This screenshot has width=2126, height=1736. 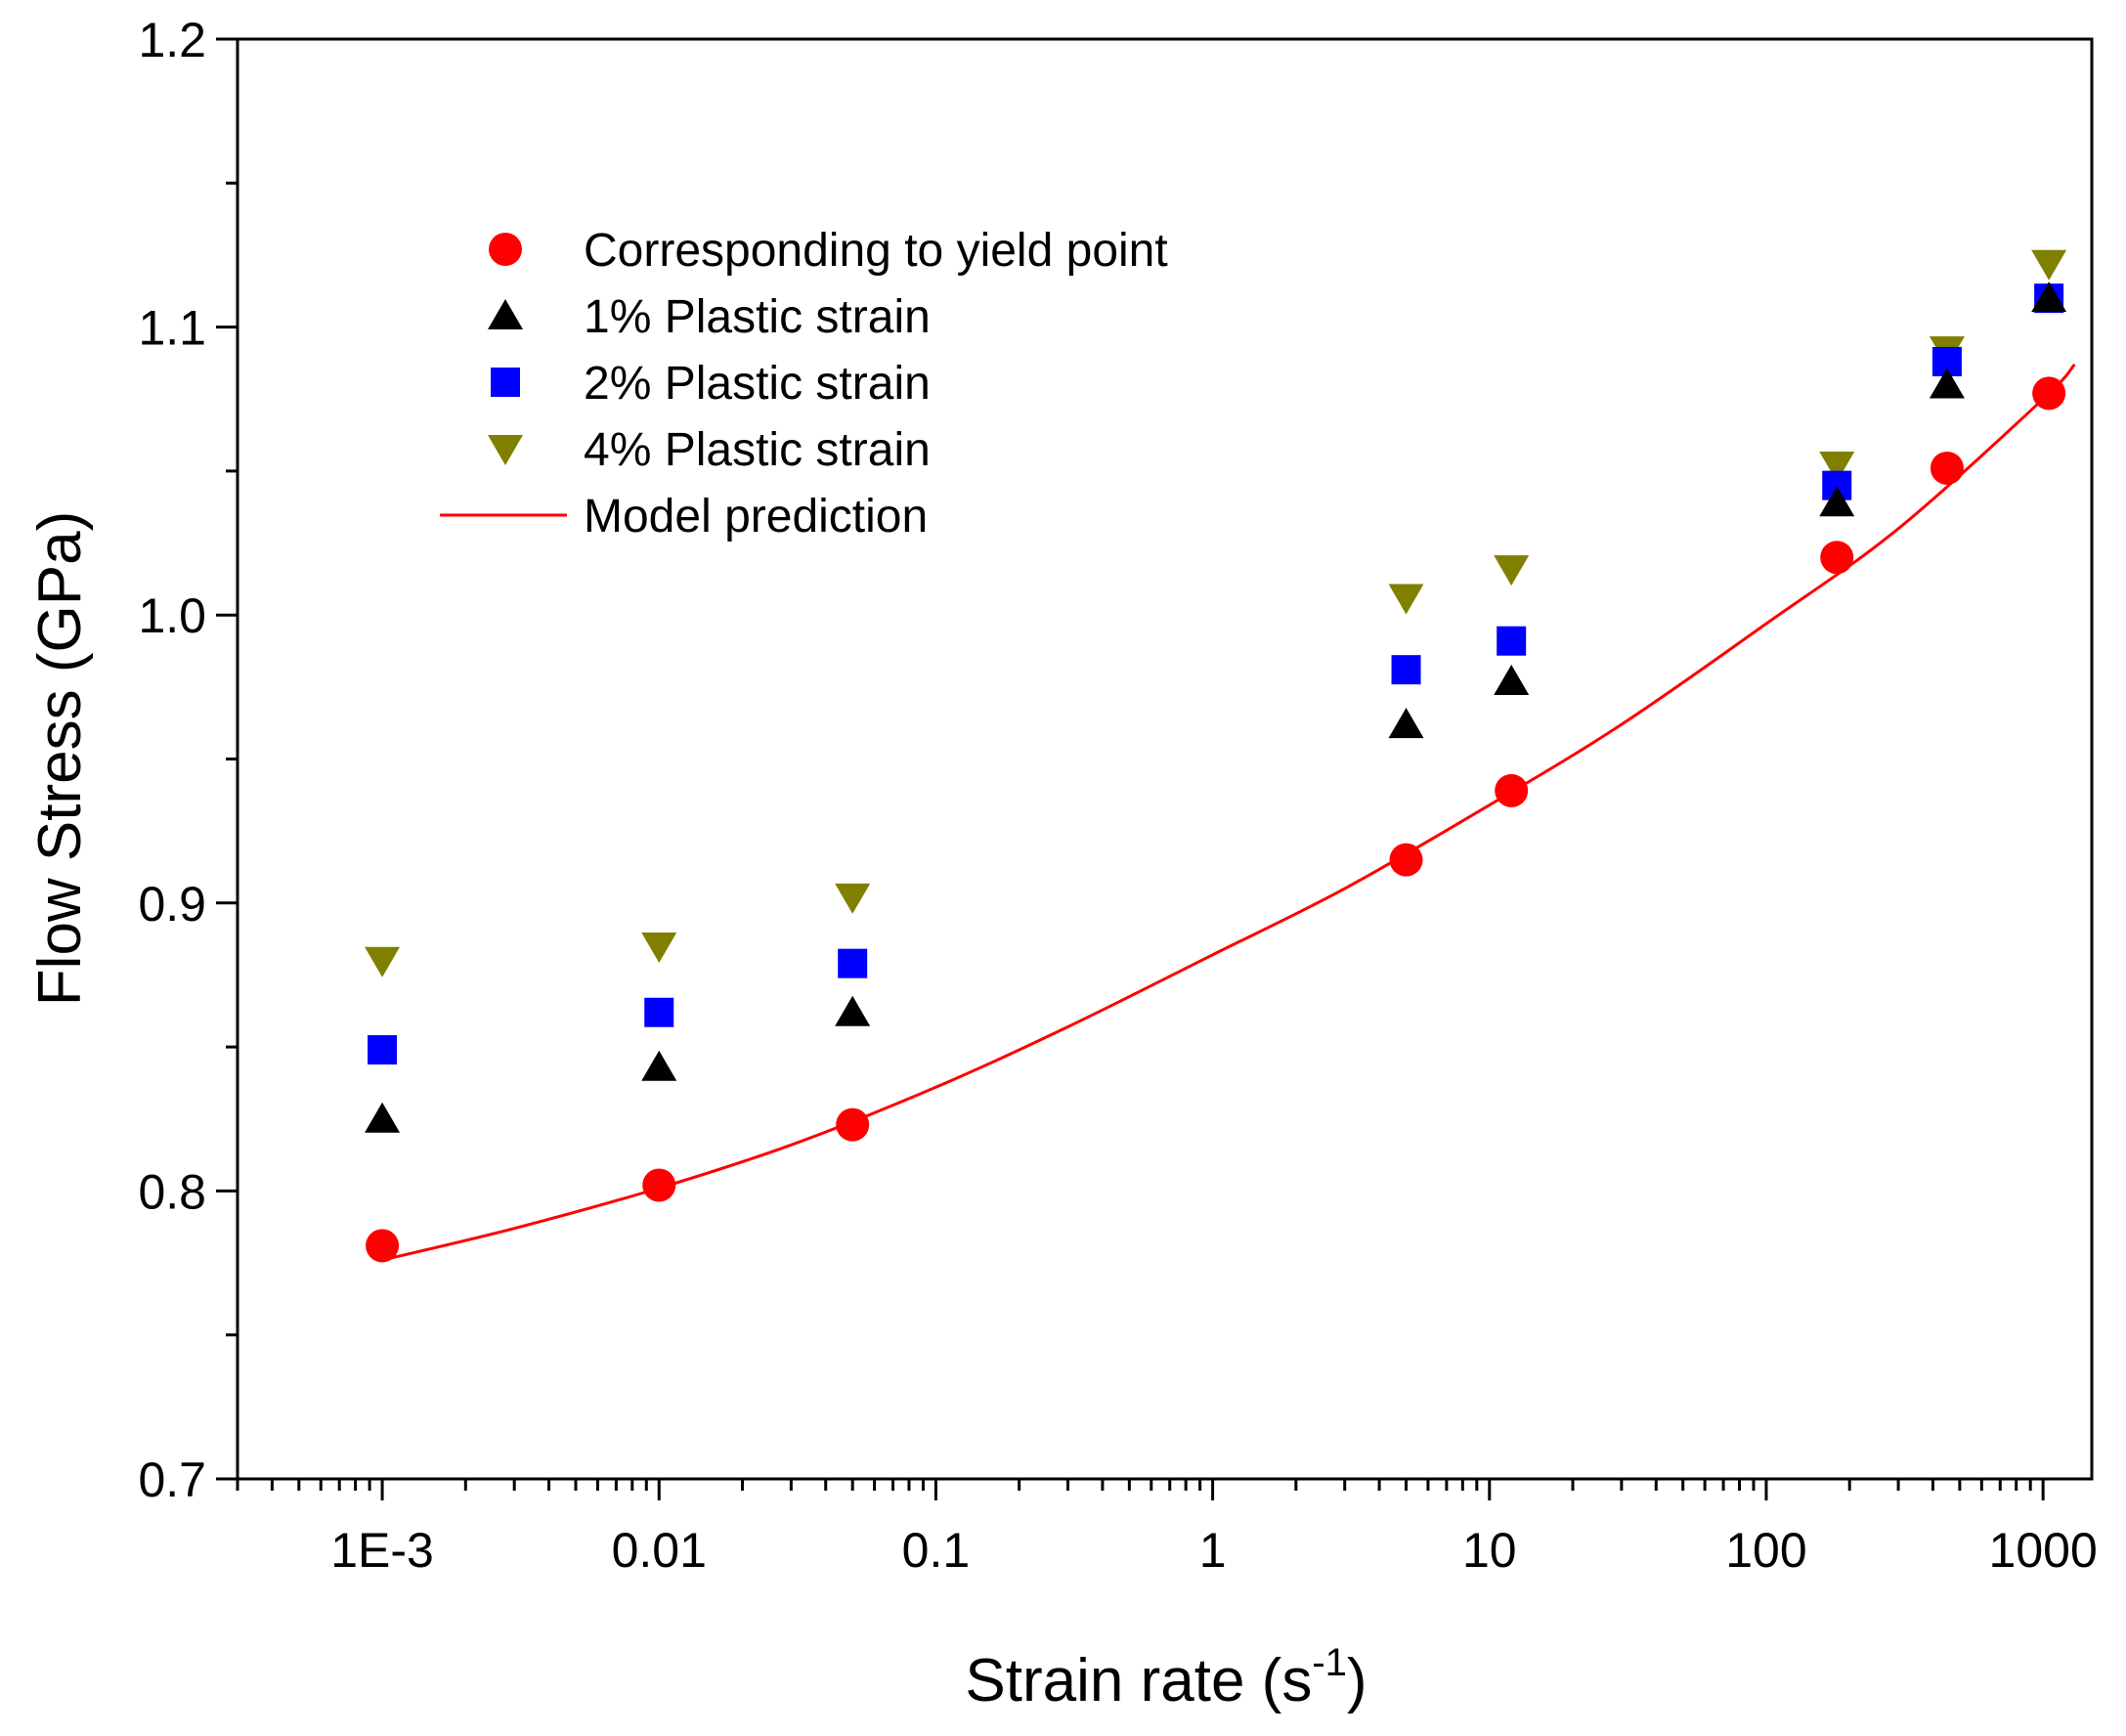 I want to click on x-tick-label: 10, so click(x=1489, y=1550).